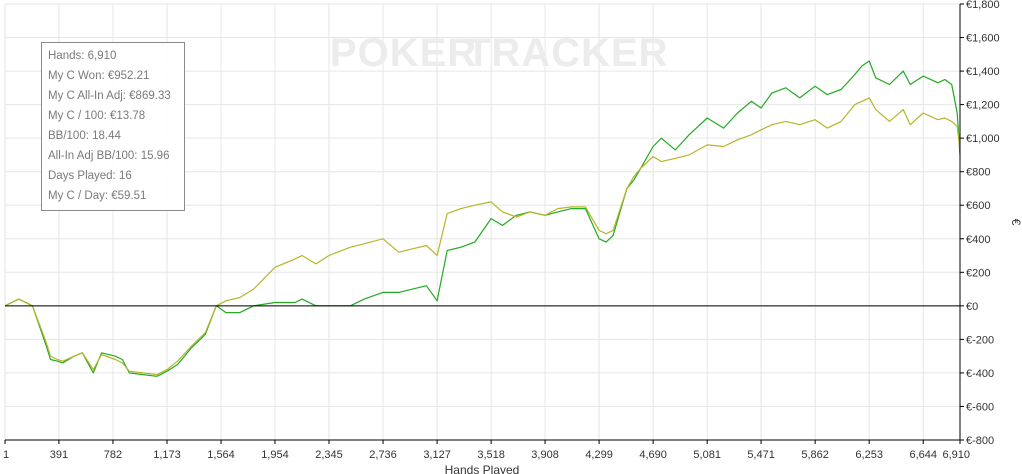  I want to click on stat-per-100: My C / 100: €13.78, so click(97, 116).